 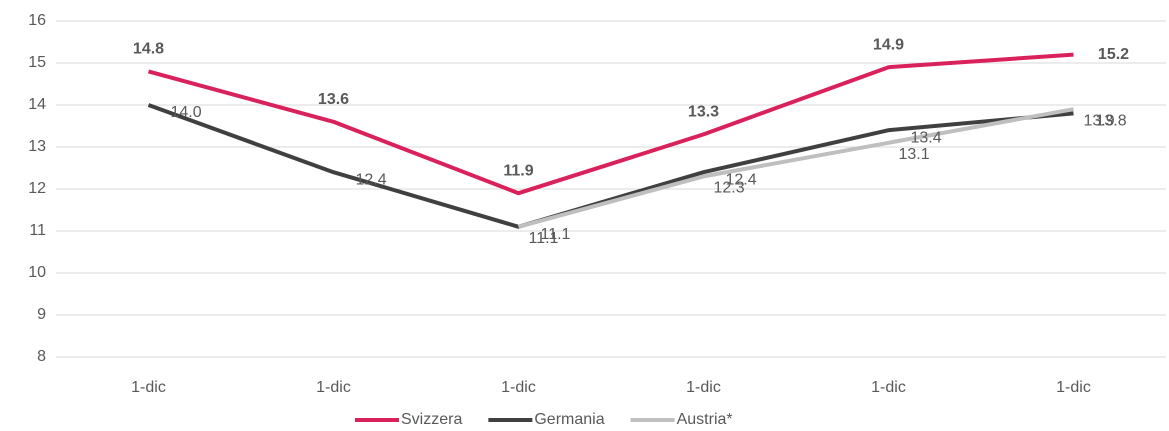 What do you see at coordinates (1113, 54) in the screenshot?
I see `data-label: 15.2` at bounding box center [1113, 54].